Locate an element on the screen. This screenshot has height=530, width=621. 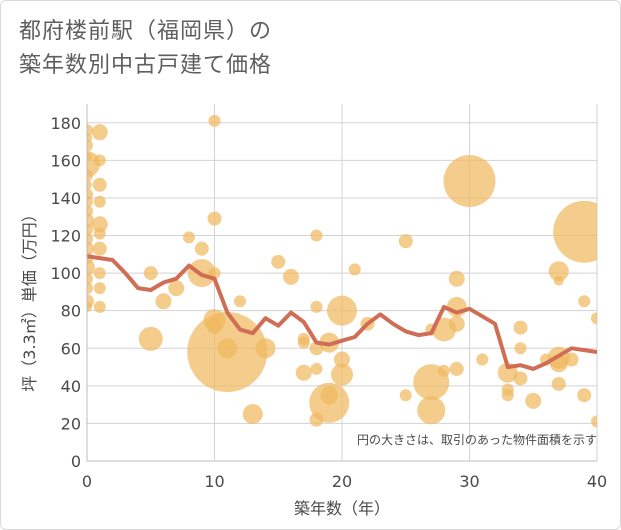
y-tick-label: 80 is located at coordinates (71, 311).